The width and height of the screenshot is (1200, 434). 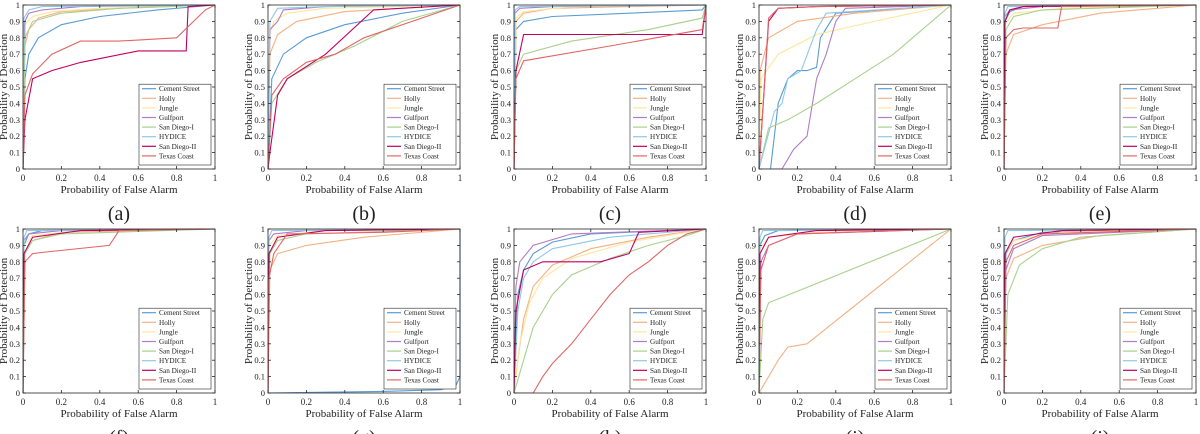 I want to click on y-tick-label: 0.3, so click(x=995, y=344).